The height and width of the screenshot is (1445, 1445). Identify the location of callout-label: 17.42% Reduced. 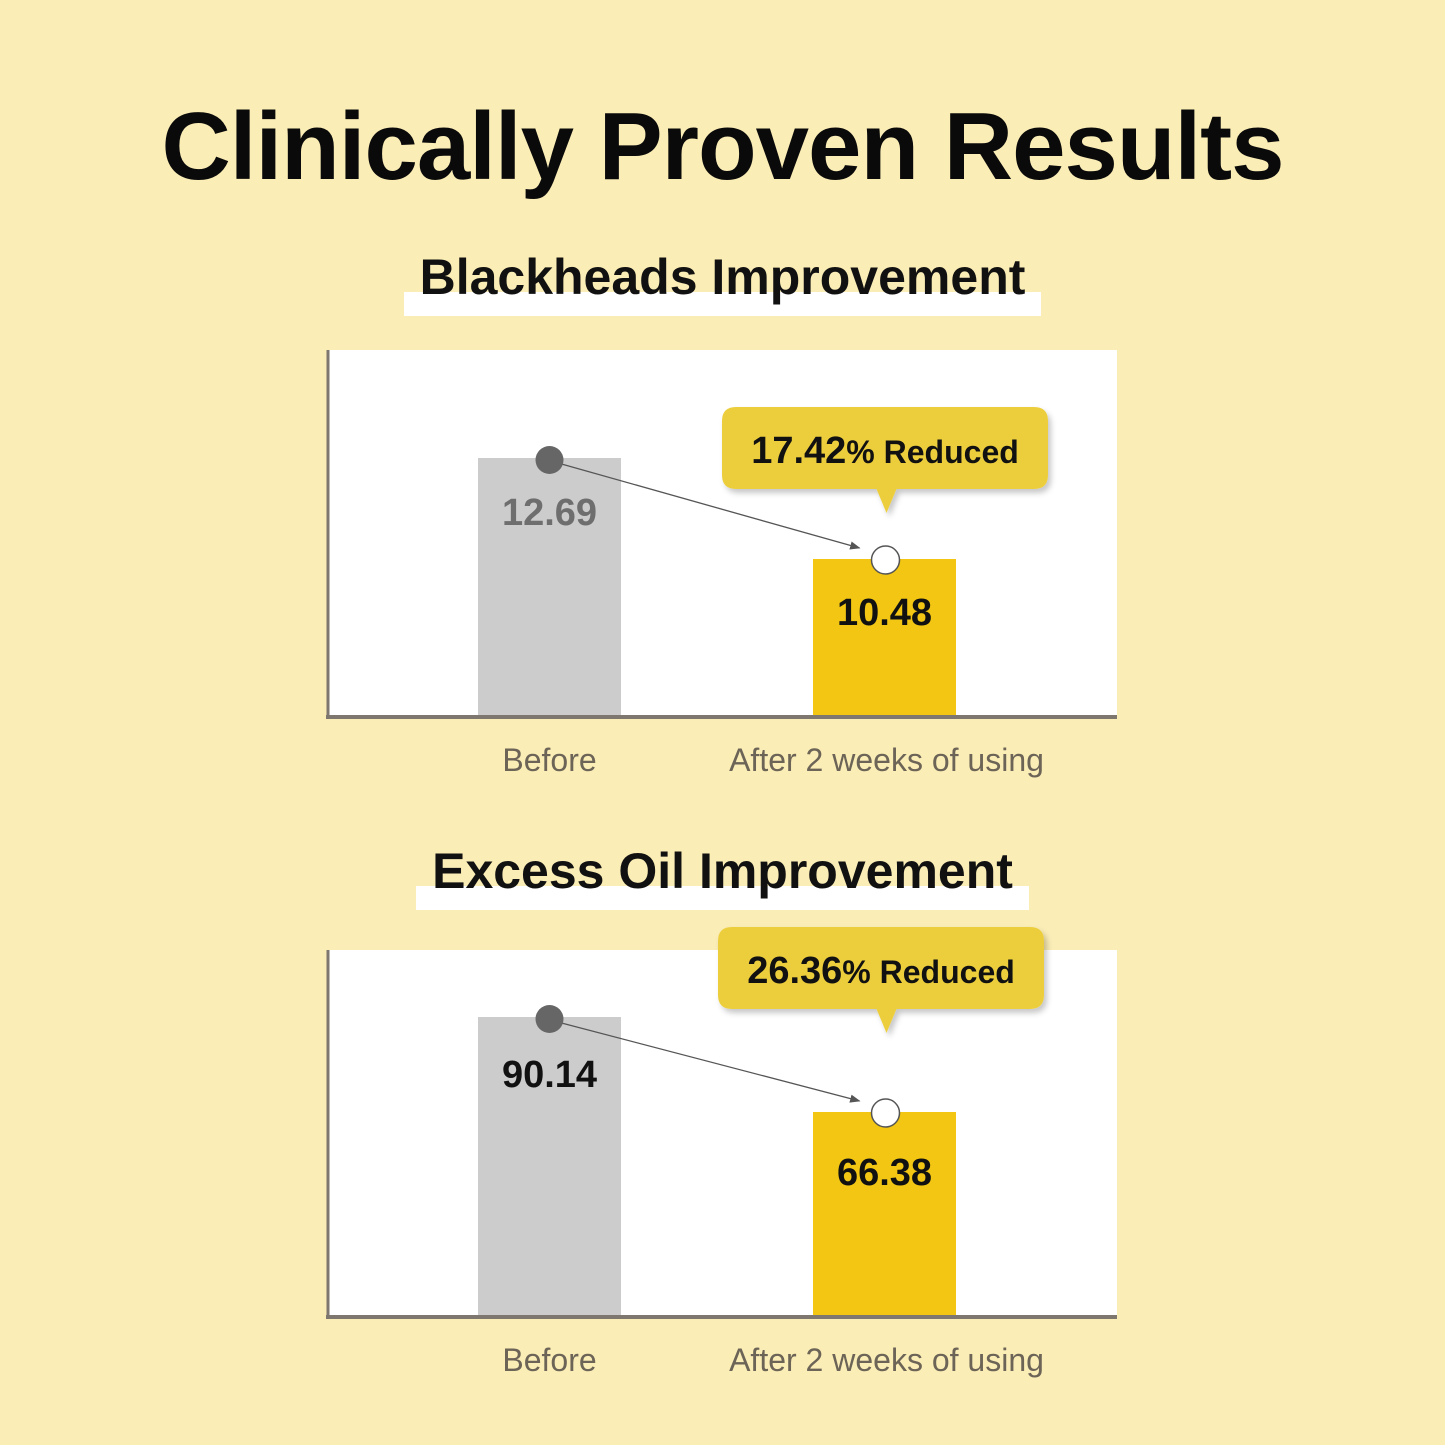
(885, 451).